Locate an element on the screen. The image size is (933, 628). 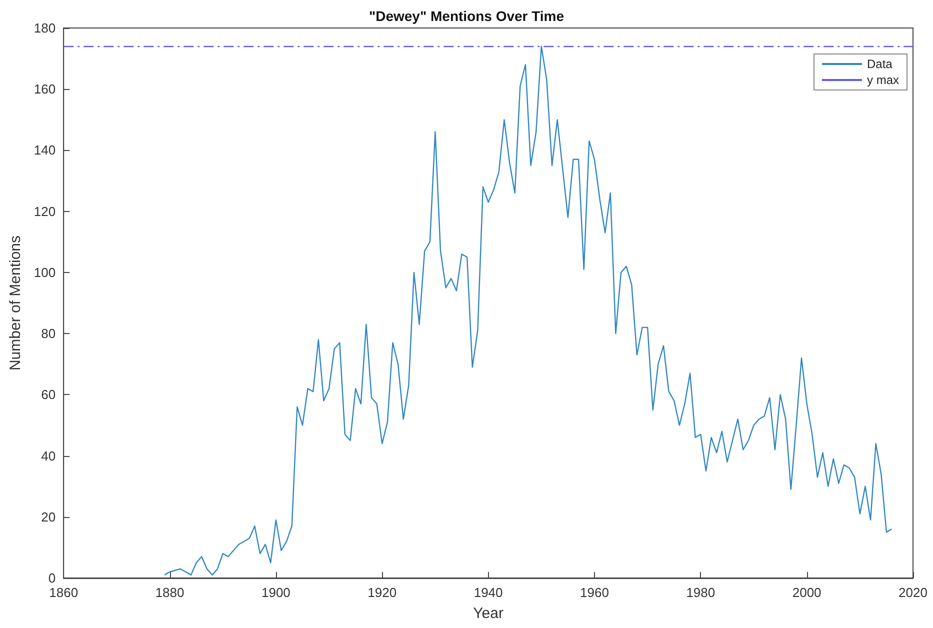
y-tick-label: 140 is located at coordinates (45, 150).